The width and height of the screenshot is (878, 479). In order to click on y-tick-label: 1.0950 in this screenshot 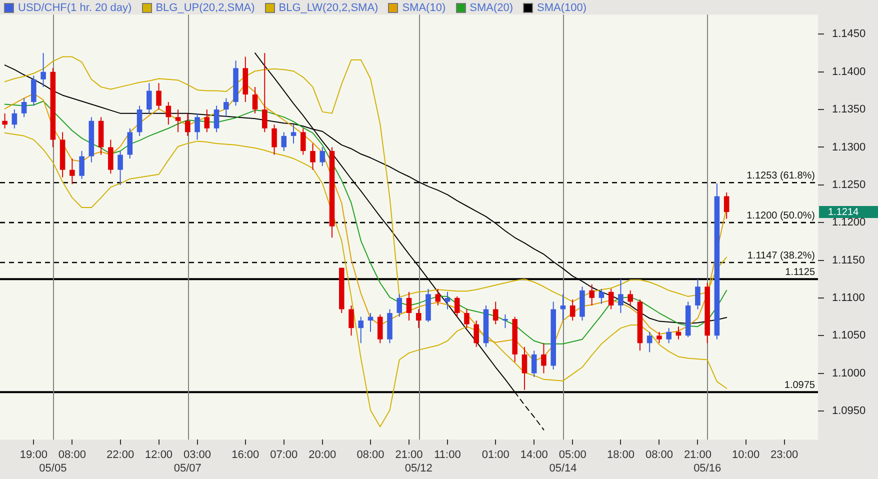, I will do `click(849, 410)`.